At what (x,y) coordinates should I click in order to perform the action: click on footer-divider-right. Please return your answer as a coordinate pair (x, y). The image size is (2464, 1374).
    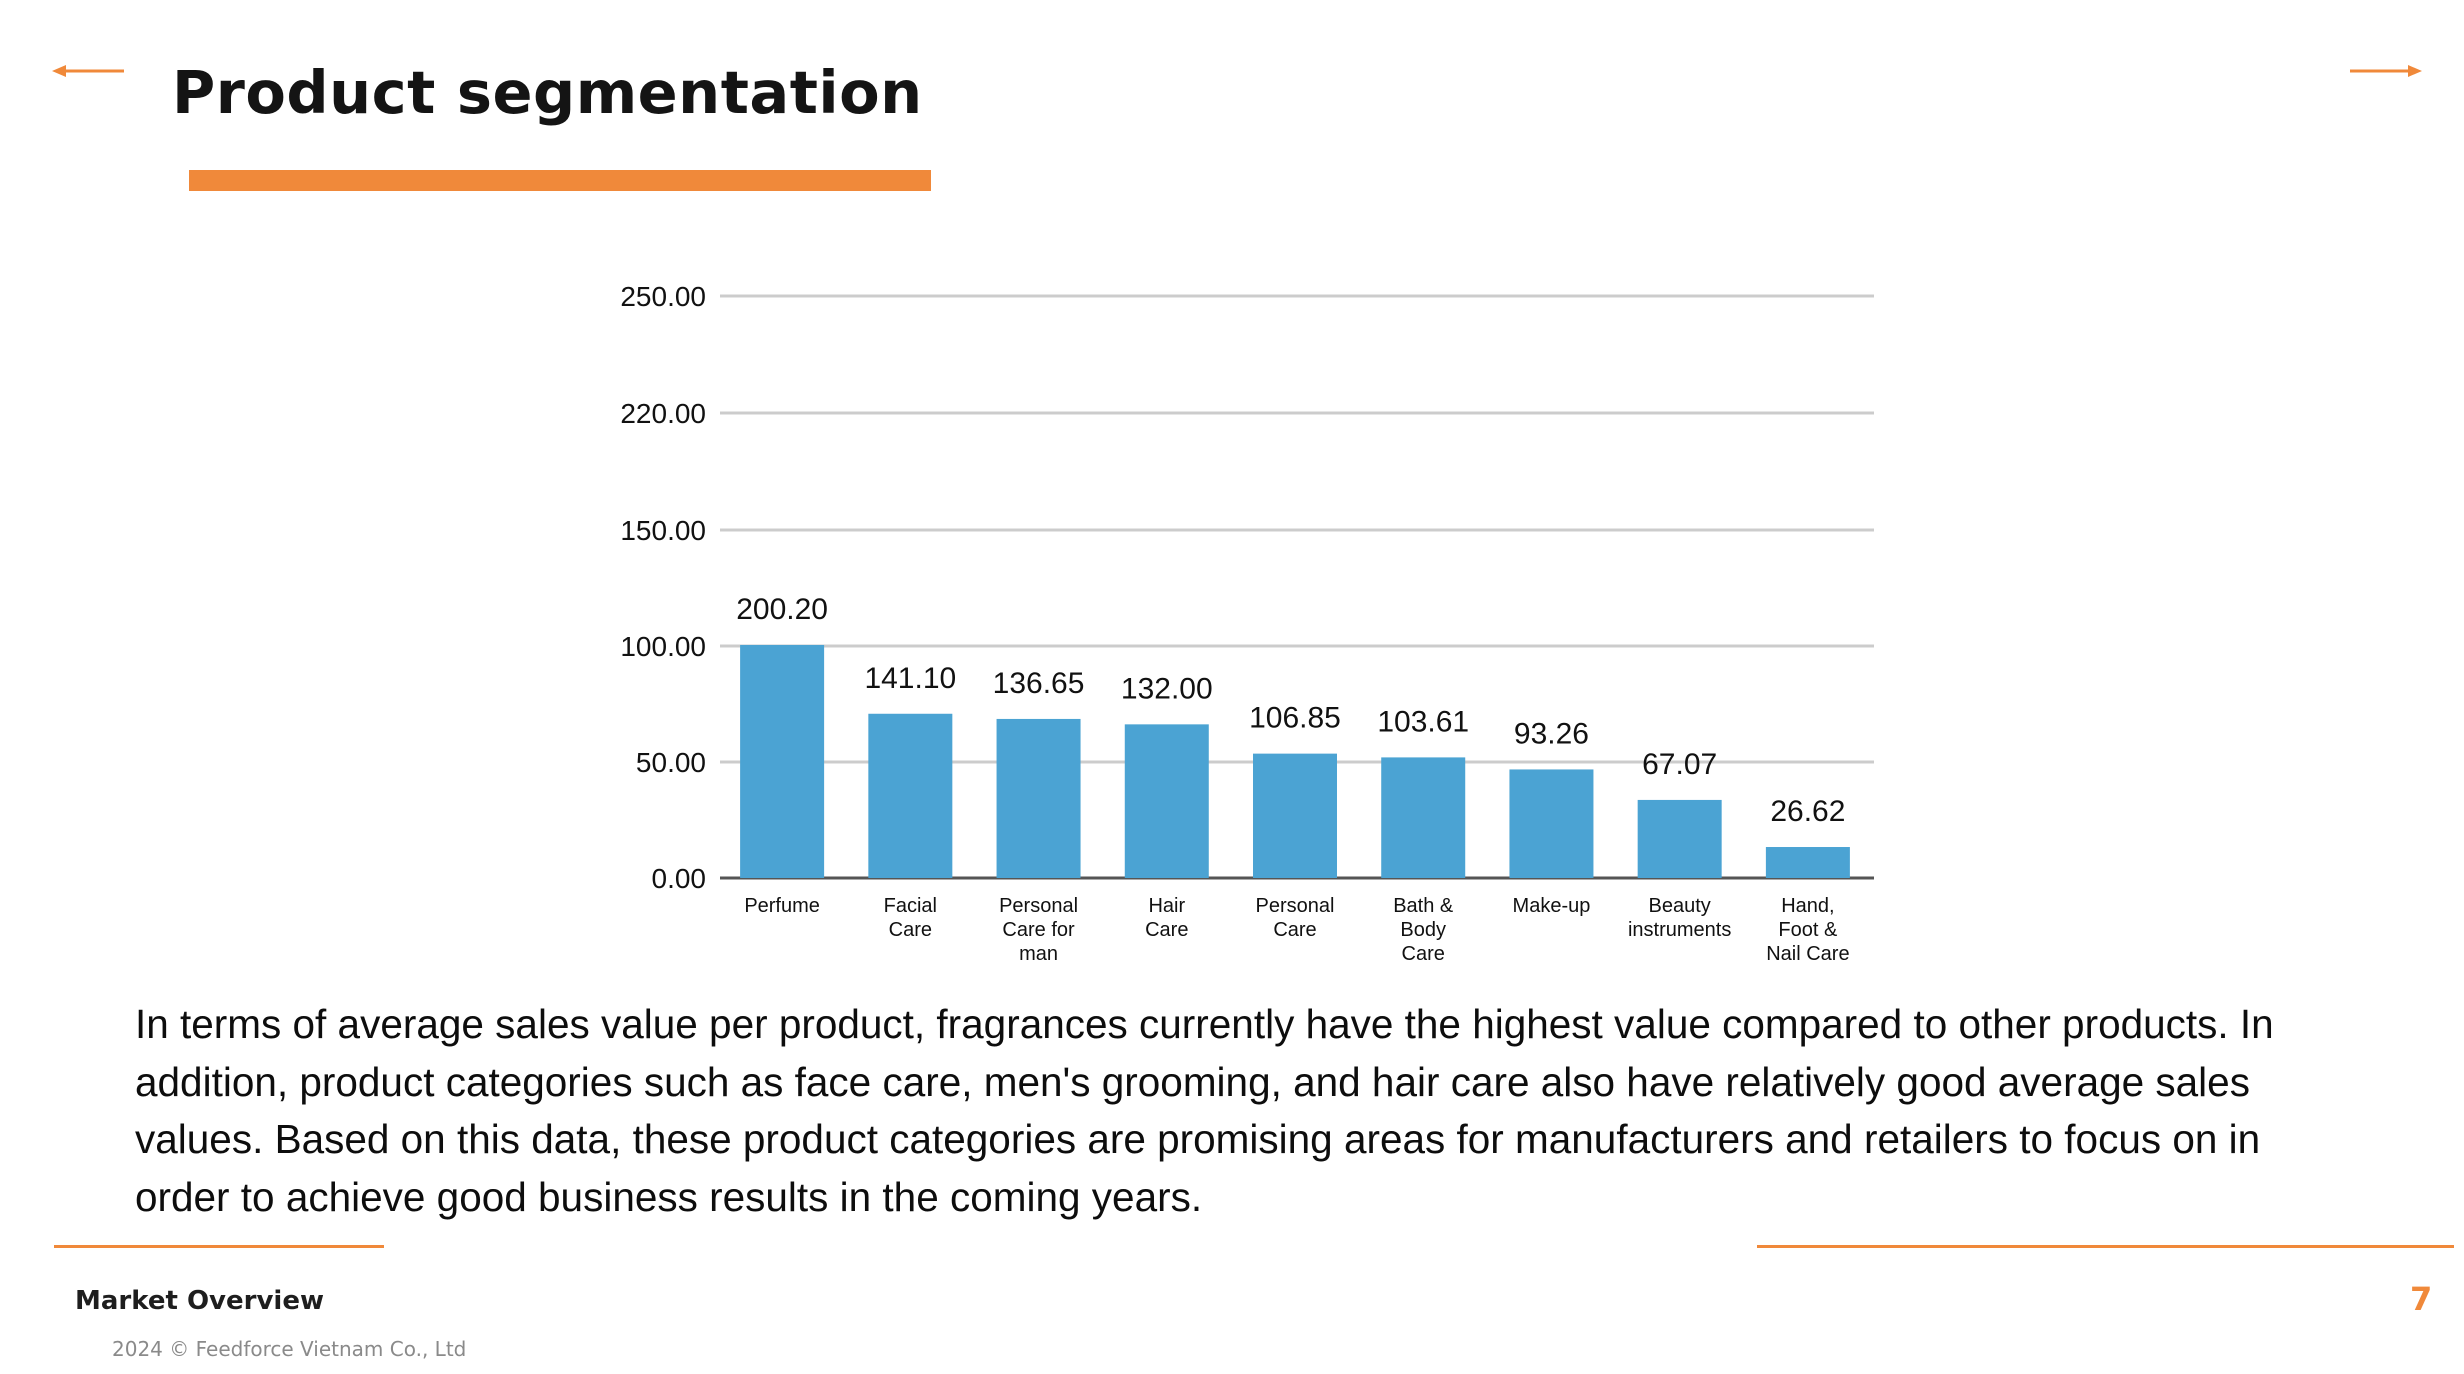
    Looking at the image, I should click on (2105, 1246).